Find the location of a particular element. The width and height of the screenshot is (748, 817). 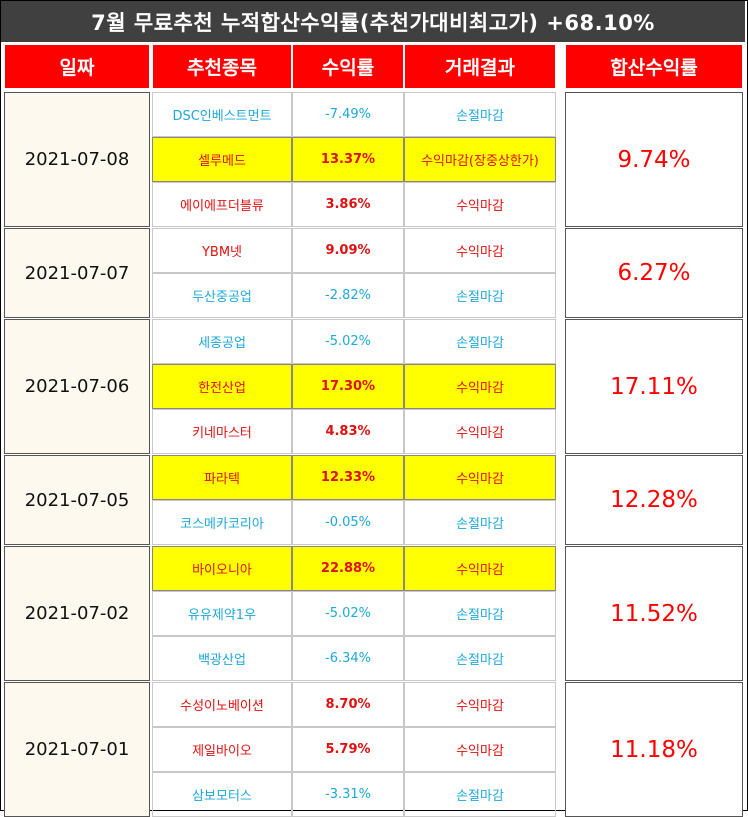

table-row: 파라텍 12.33% 수익마감 is located at coordinates (356, 477).